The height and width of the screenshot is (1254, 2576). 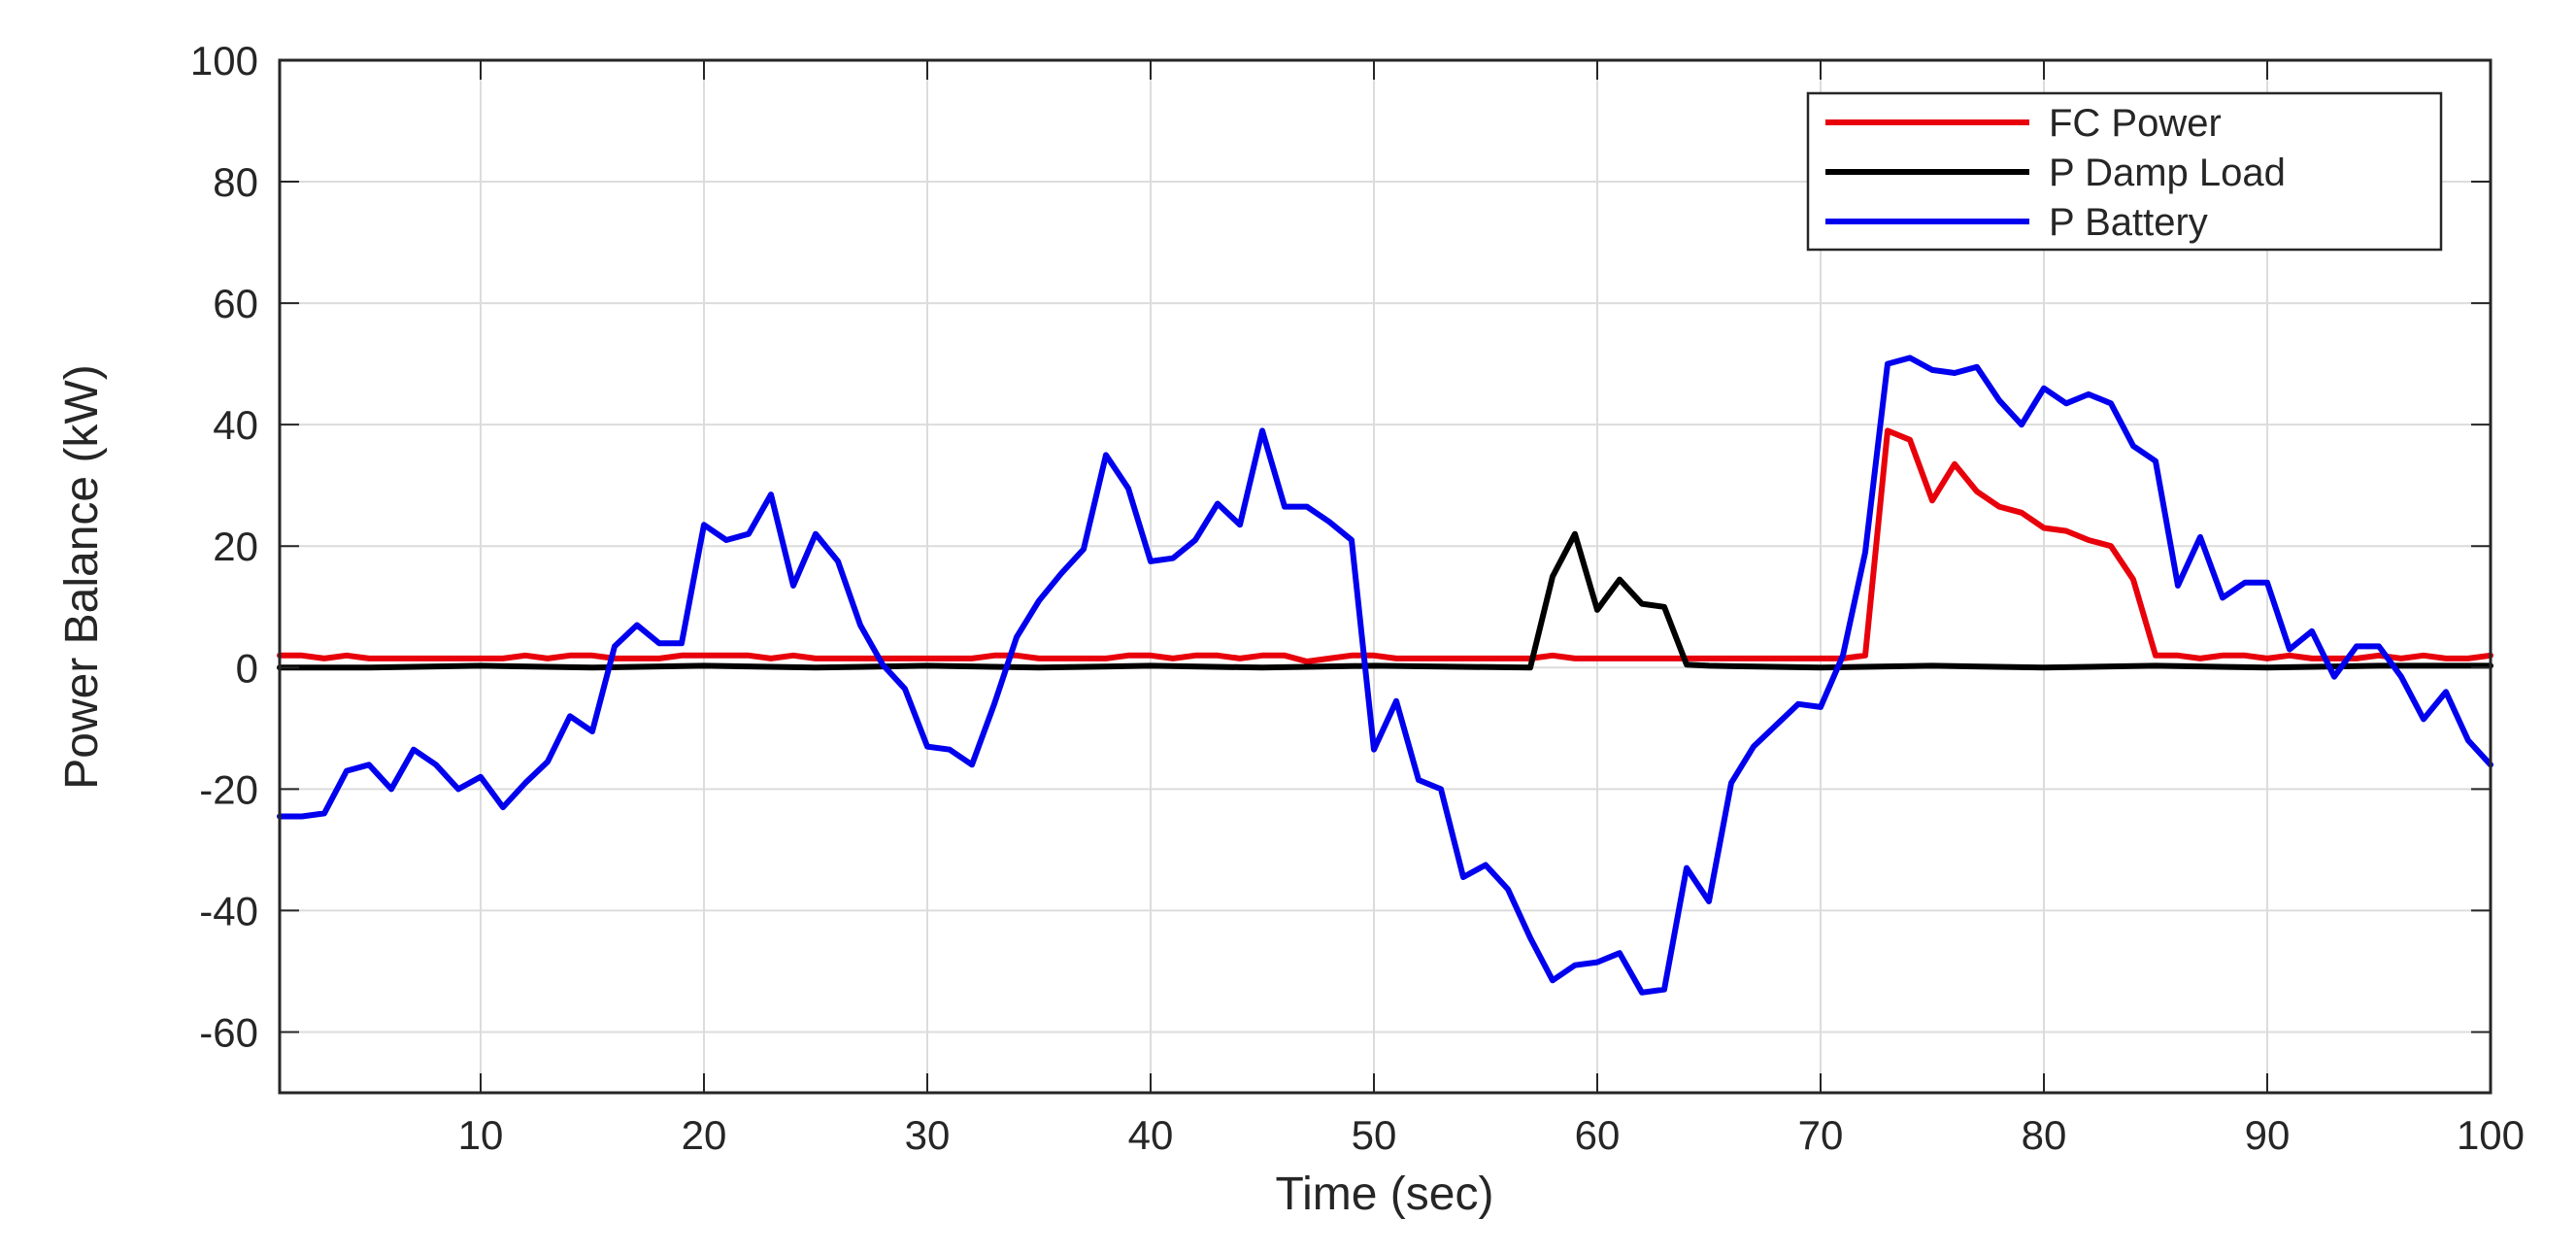 I want to click on y-tick-label: -20, so click(x=229, y=789).